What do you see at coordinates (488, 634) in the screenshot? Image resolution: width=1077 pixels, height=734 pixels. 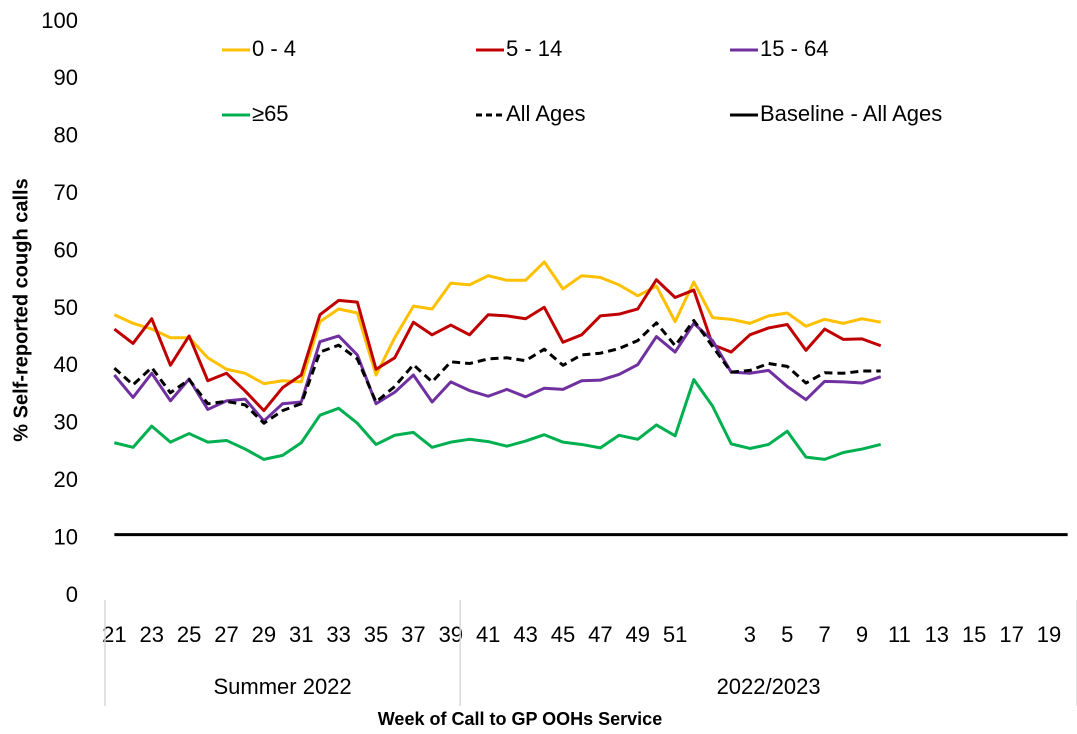 I see `x-tick-label: 41` at bounding box center [488, 634].